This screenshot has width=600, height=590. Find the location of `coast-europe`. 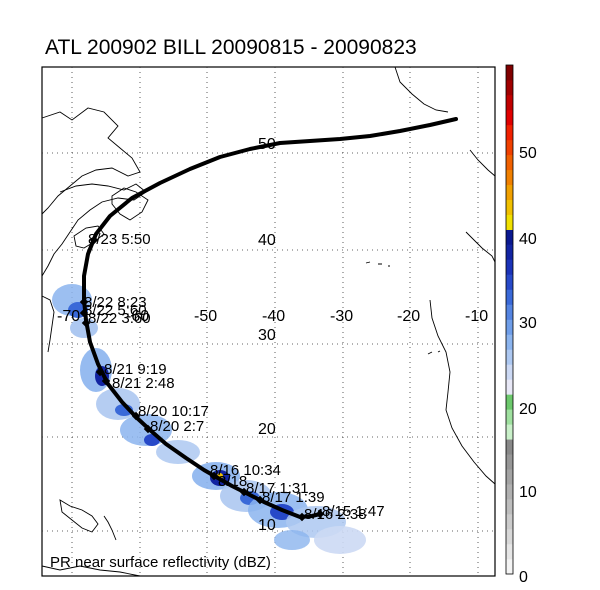

coast-europe is located at coordinates (482, 163).